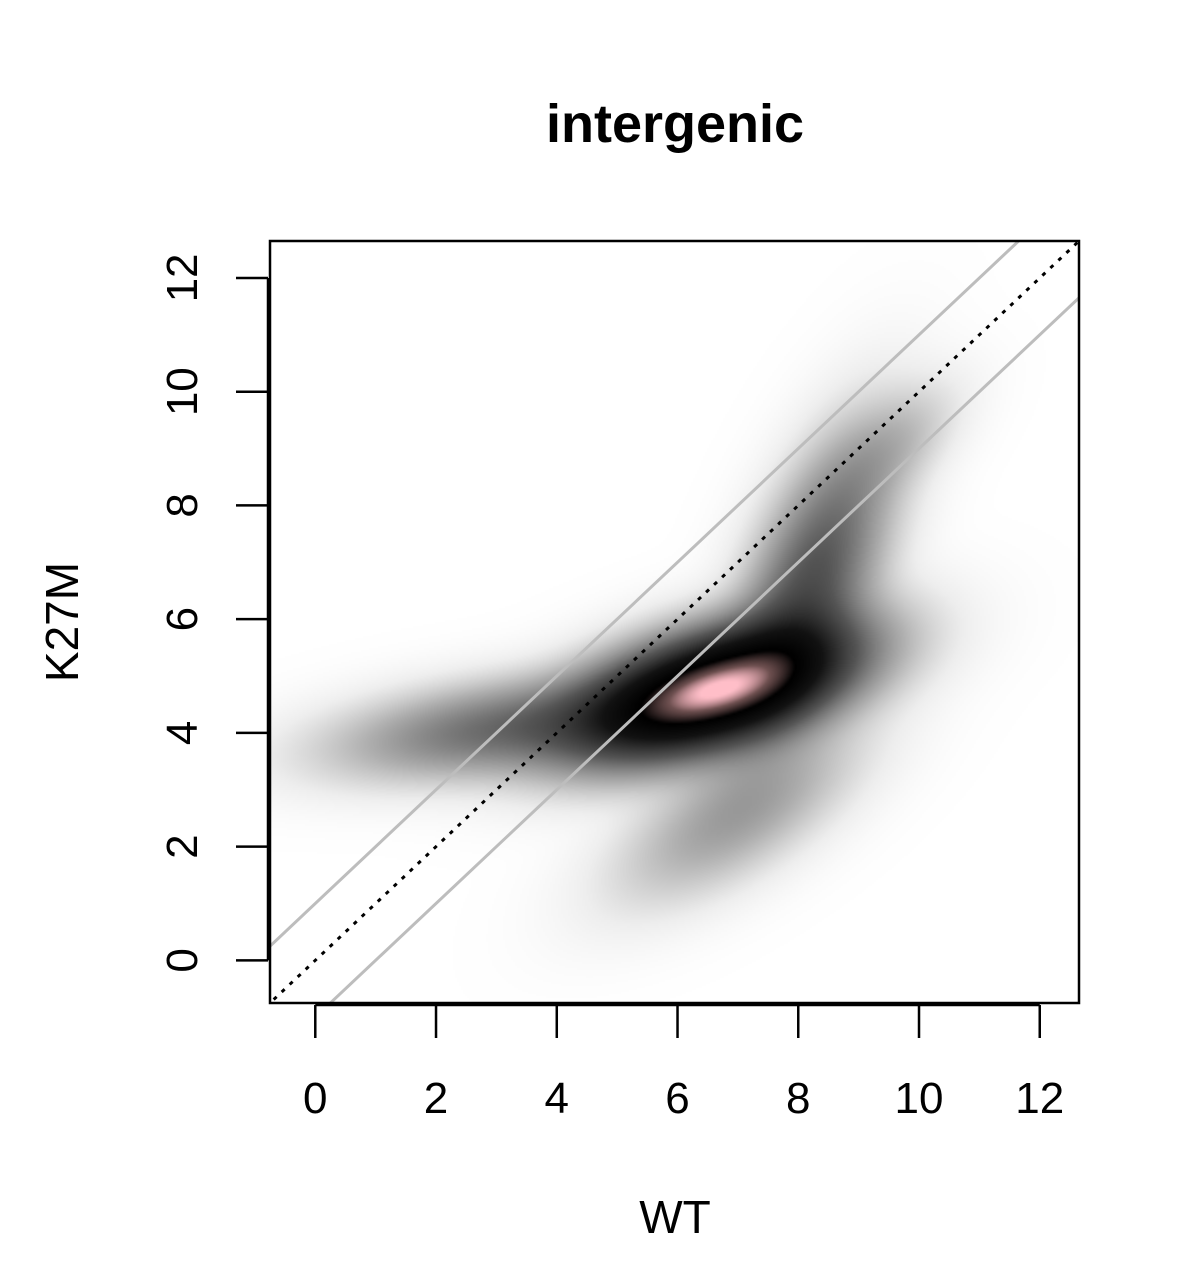 The image size is (1200, 1275). I want to click on y-tick-label: 0, so click(182, 960).